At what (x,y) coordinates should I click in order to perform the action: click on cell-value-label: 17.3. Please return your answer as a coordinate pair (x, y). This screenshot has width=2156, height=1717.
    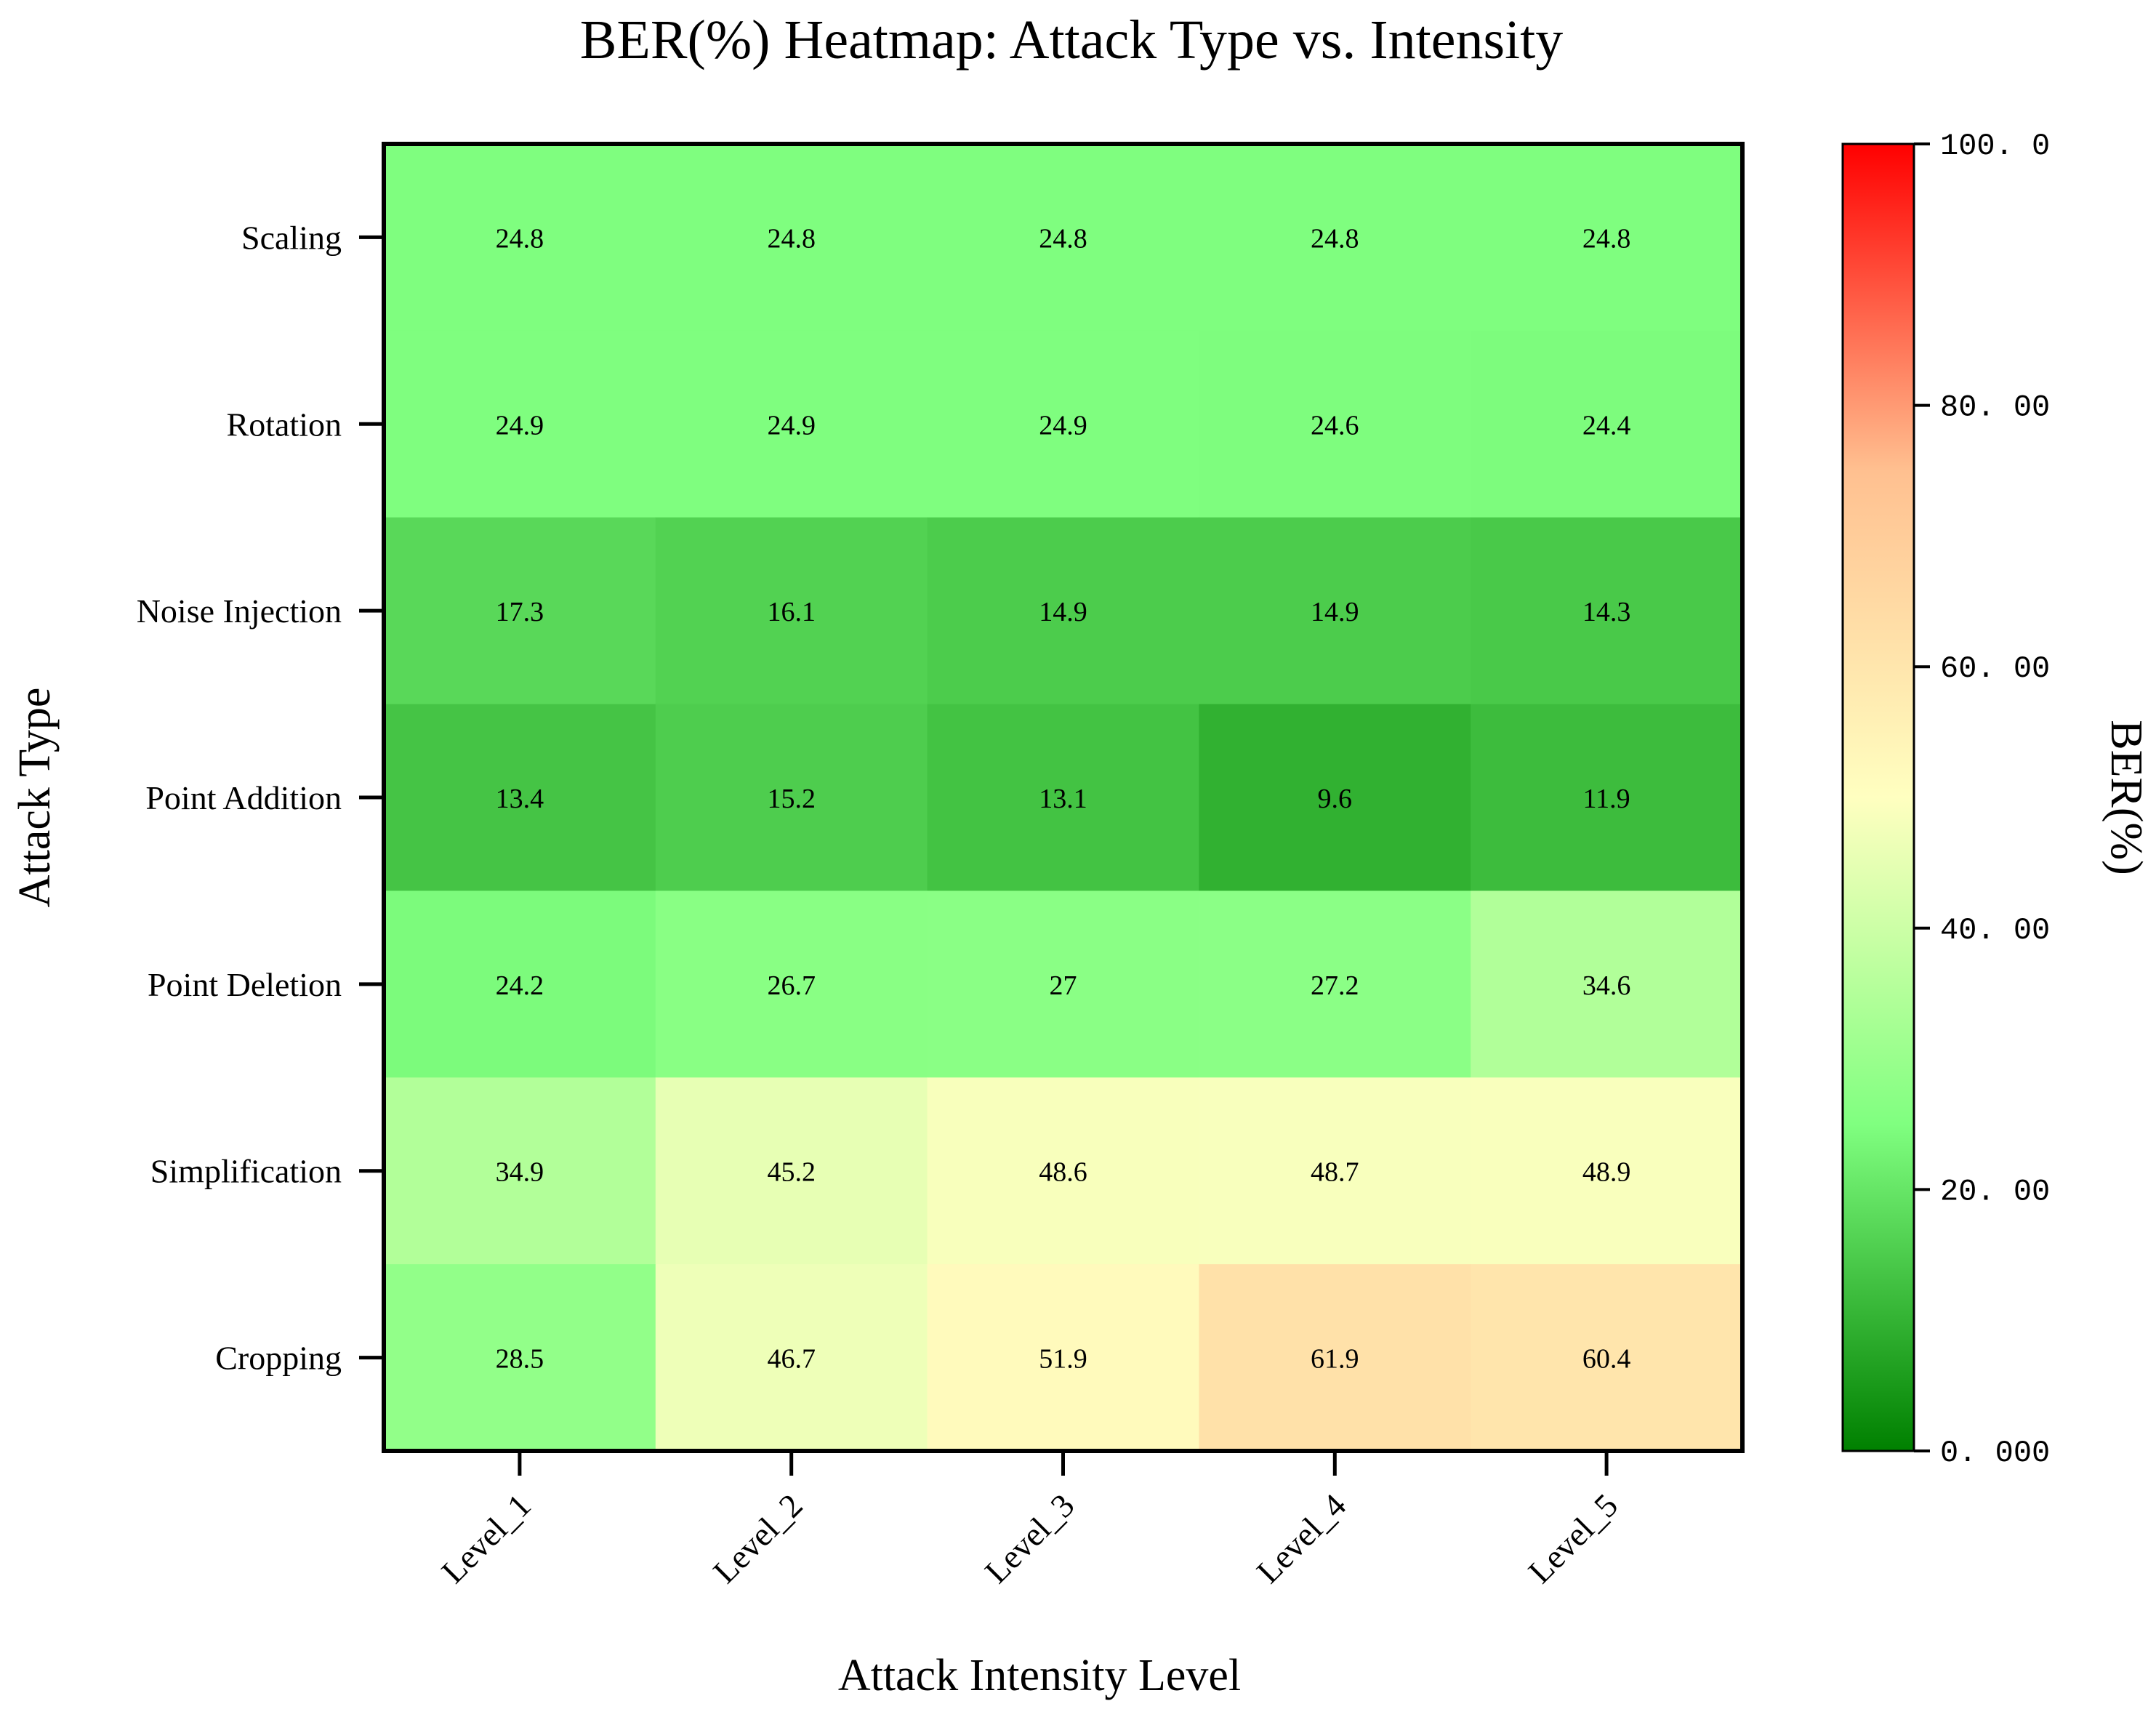
    Looking at the image, I should click on (520, 612).